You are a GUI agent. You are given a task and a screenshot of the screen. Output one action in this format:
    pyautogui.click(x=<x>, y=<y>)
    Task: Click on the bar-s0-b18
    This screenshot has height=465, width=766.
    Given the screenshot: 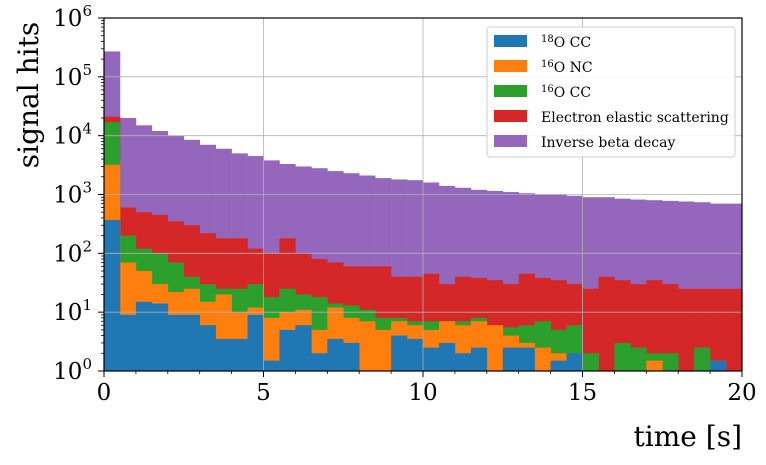 What is the action you would take?
    pyautogui.click(x=399, y=353)
    